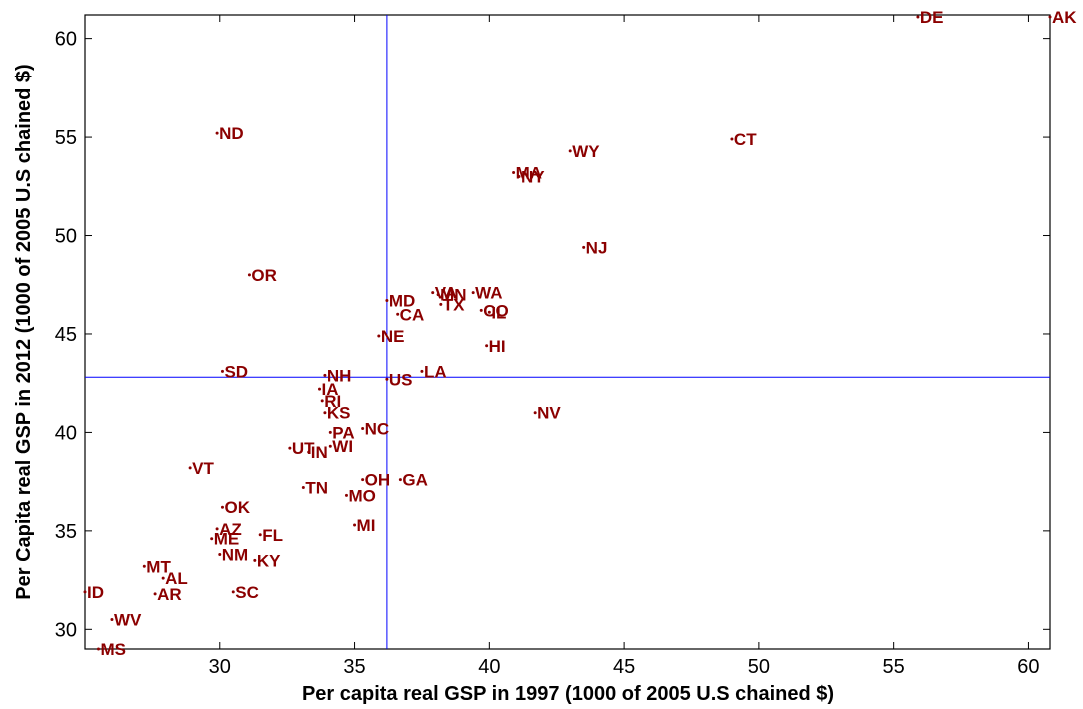 This screenshot has height=709, width=1083. What do you see at coordinates (489, 312) in the screenshot?
I see `point-il` at bounding box center [489, 312].